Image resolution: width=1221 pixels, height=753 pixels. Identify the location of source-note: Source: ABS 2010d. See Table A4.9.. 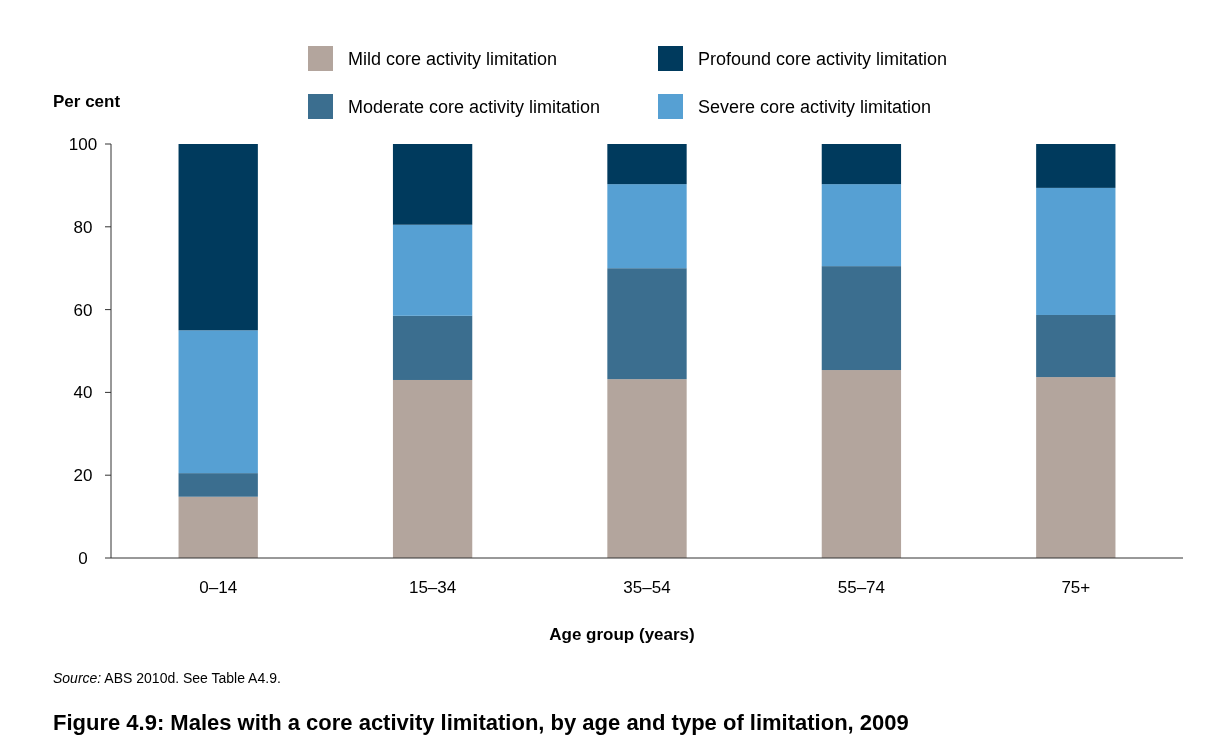
(167, 678).